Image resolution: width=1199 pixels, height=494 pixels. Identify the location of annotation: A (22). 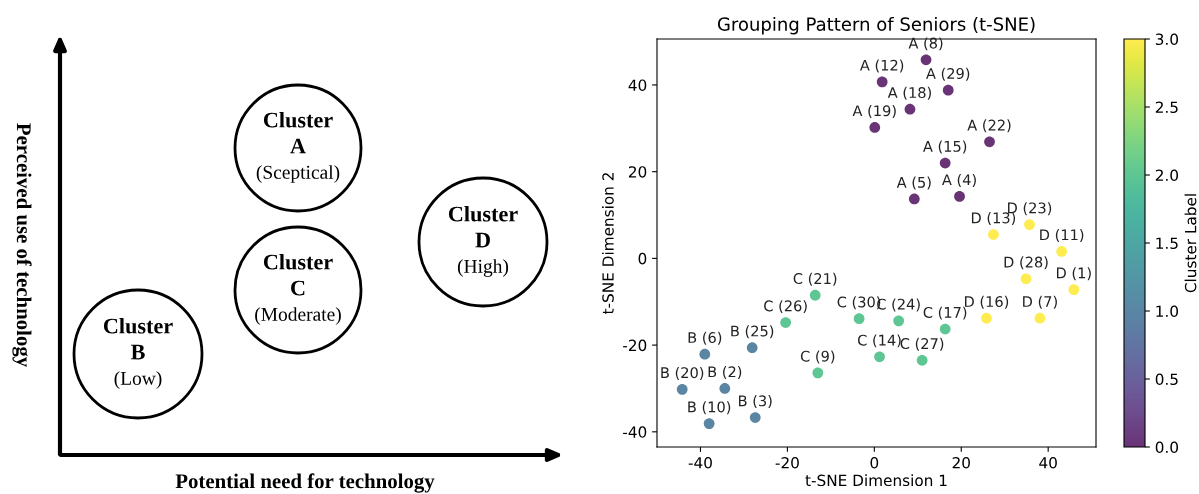
(989, 126).